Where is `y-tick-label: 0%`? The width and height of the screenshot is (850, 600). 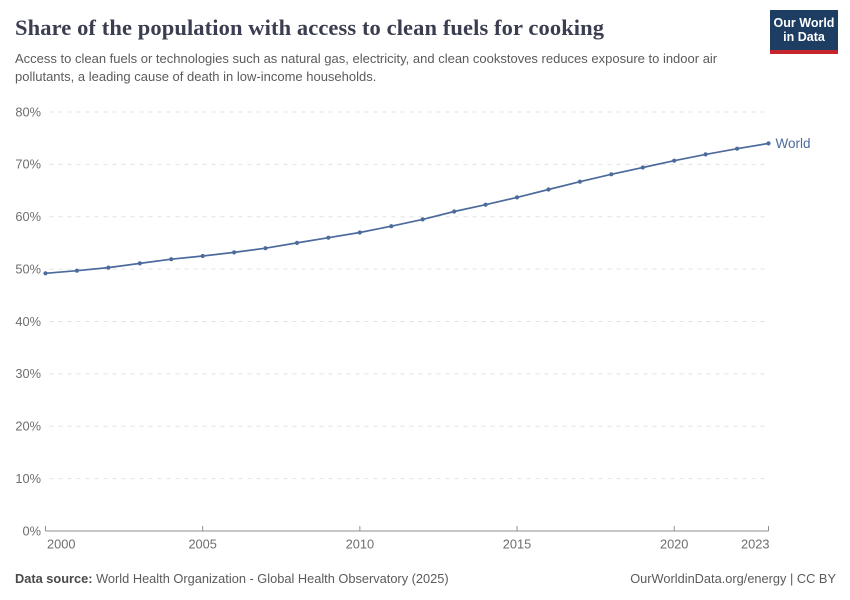 y-tick-label: 0% is located at coordinates (32, 530).